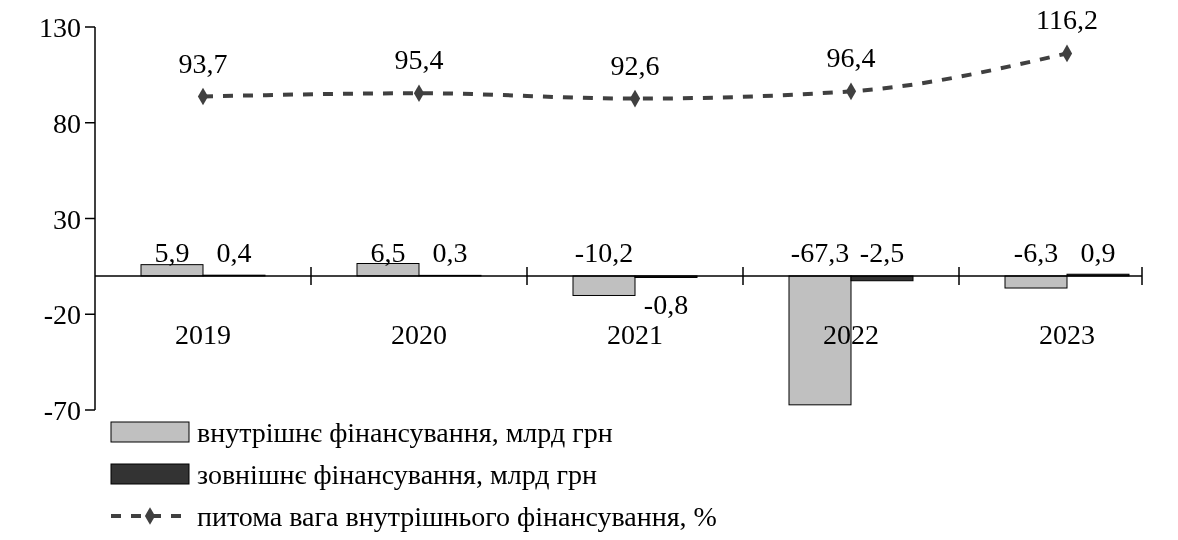 Image resolution: width=1178 pixels, height=540 pixels. Describe the element at coordinates (1067, 334) in the screenshot. I see `x-tick-label: 2023` at that location.